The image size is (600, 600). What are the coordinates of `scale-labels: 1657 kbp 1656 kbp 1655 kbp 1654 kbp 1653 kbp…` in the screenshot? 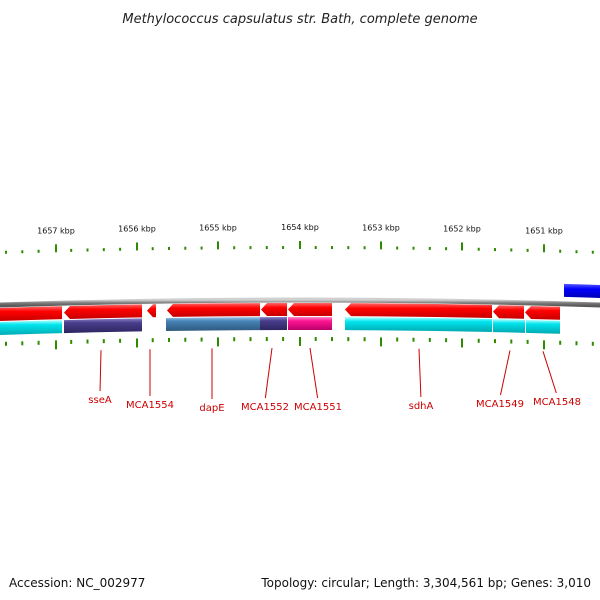 It's located at (300, 229).